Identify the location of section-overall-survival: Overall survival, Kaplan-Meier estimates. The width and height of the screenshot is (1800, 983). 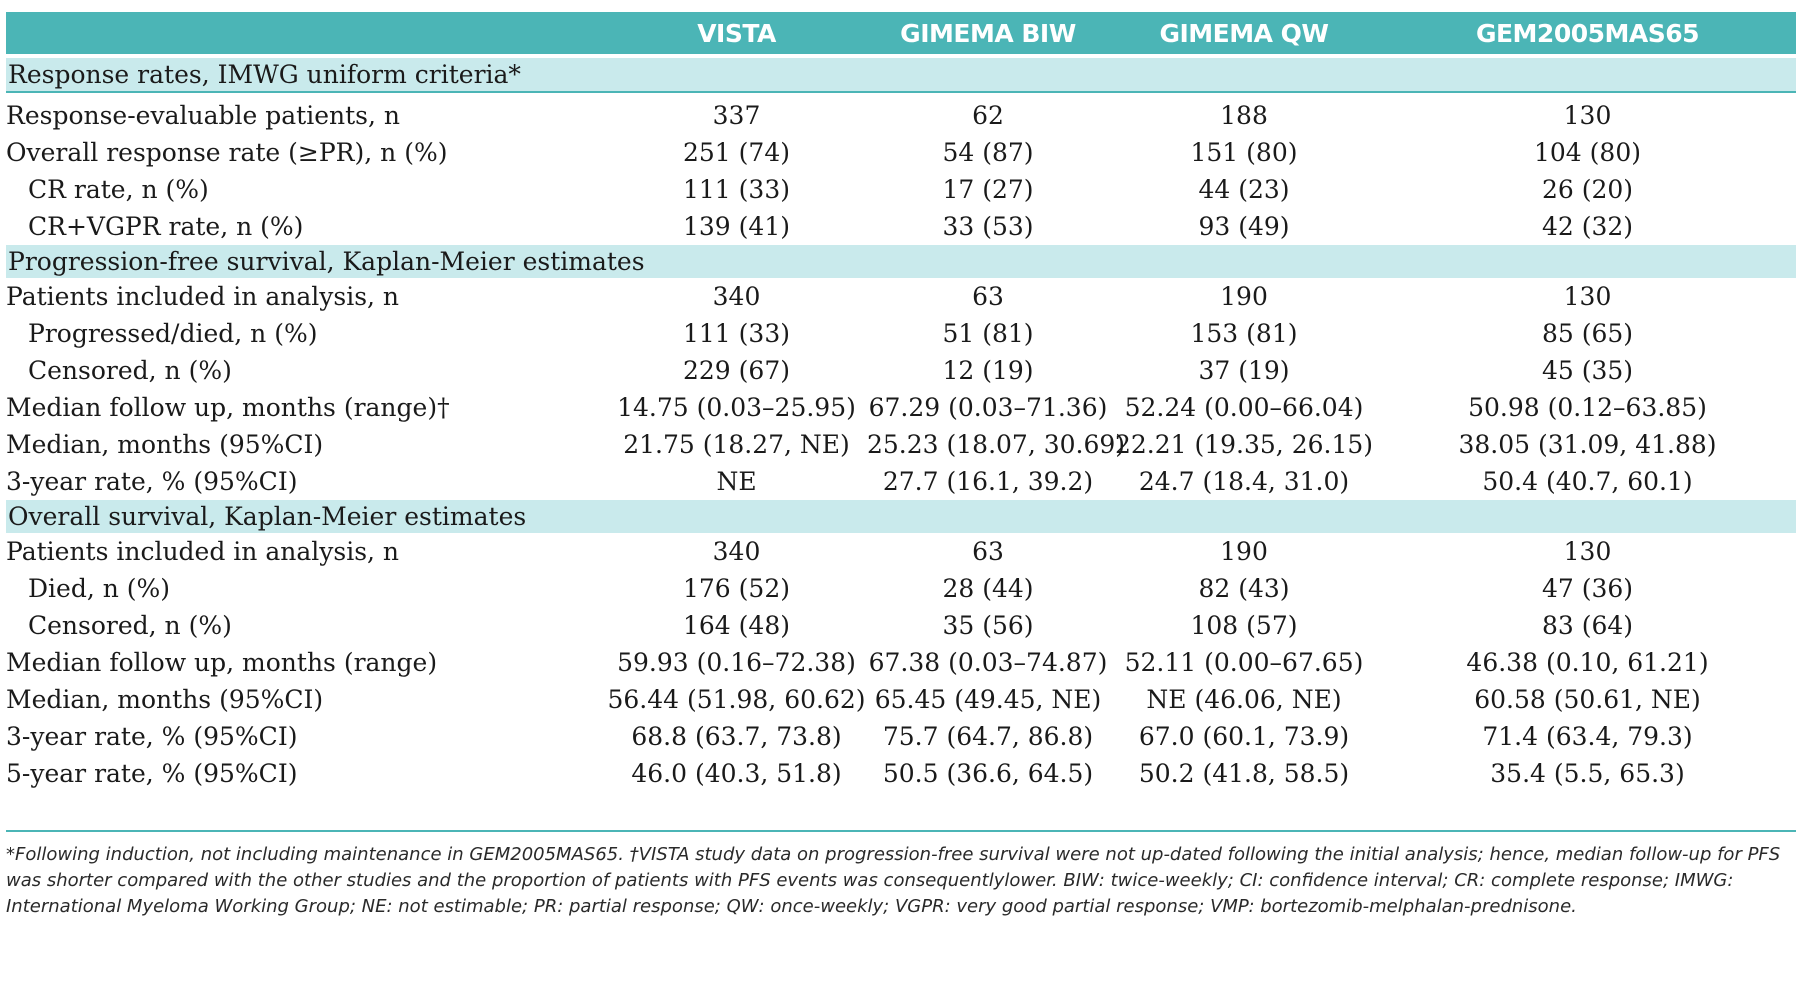
(901, 516).